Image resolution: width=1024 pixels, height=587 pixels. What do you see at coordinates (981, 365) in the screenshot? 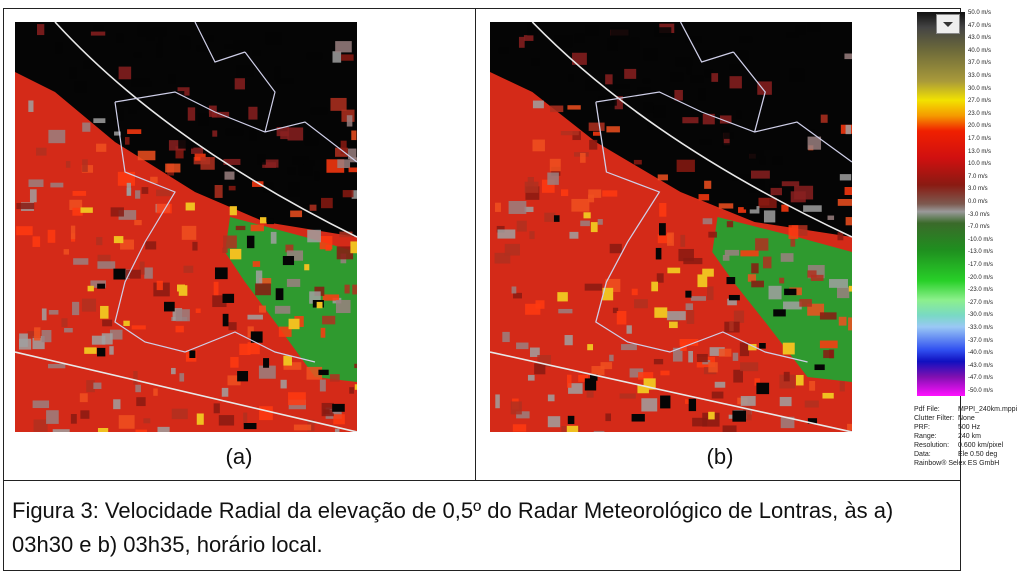
I see `colorbar-label: -43.0 m/s` at bounding box center [981, 365].